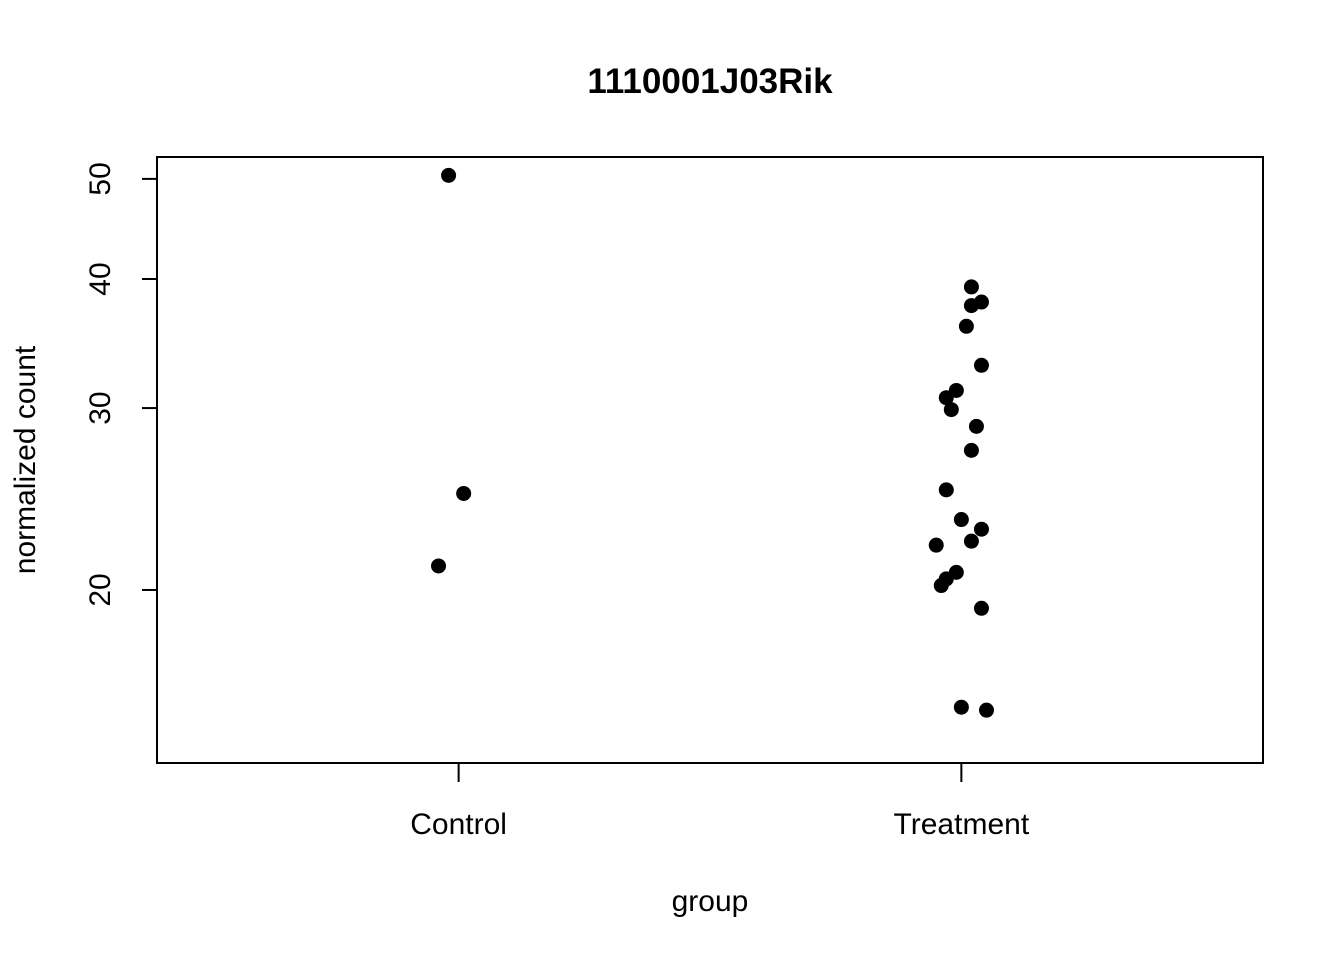 The image size is (1344, 960). Describe the element at coordinates (720, 802) in the screenshot. I see `x-axis: Control Treatment` at that location.